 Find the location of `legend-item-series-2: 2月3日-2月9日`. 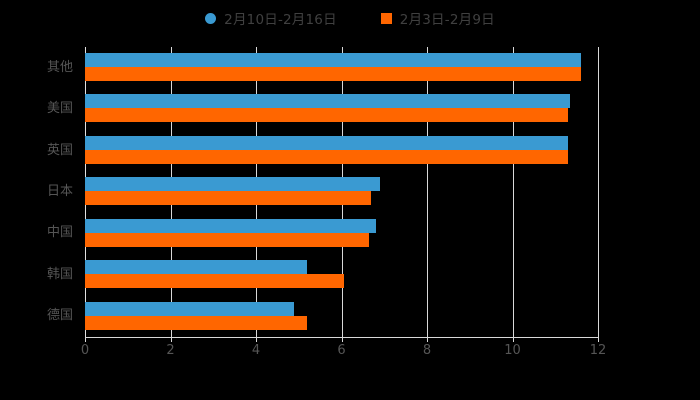

legend-item-series-2: 2月3日-2月9日 is located at coordinates (437, 18).